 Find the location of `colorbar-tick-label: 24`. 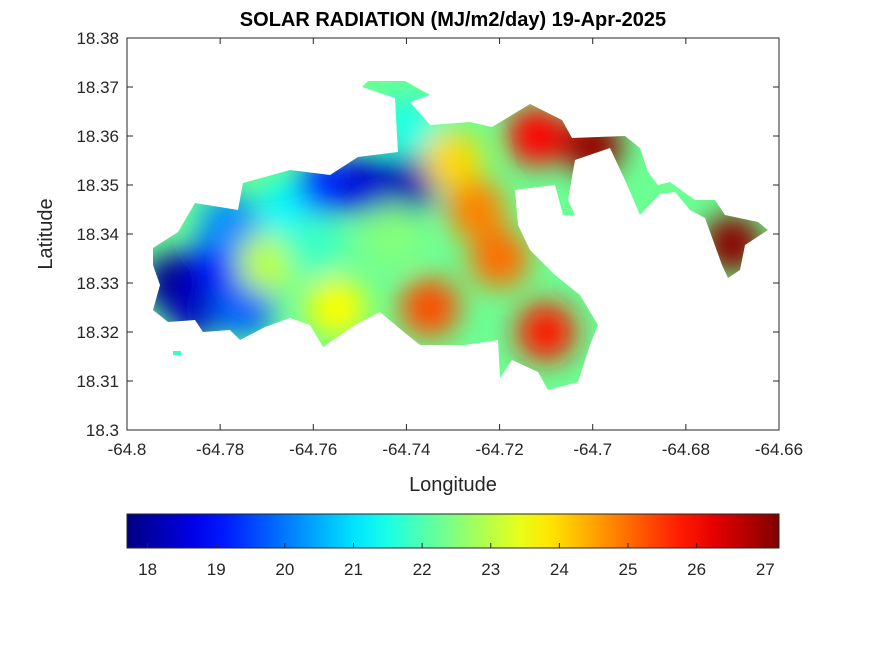

colorbar-tick-label: 24 is located at coordinates (559, 569).